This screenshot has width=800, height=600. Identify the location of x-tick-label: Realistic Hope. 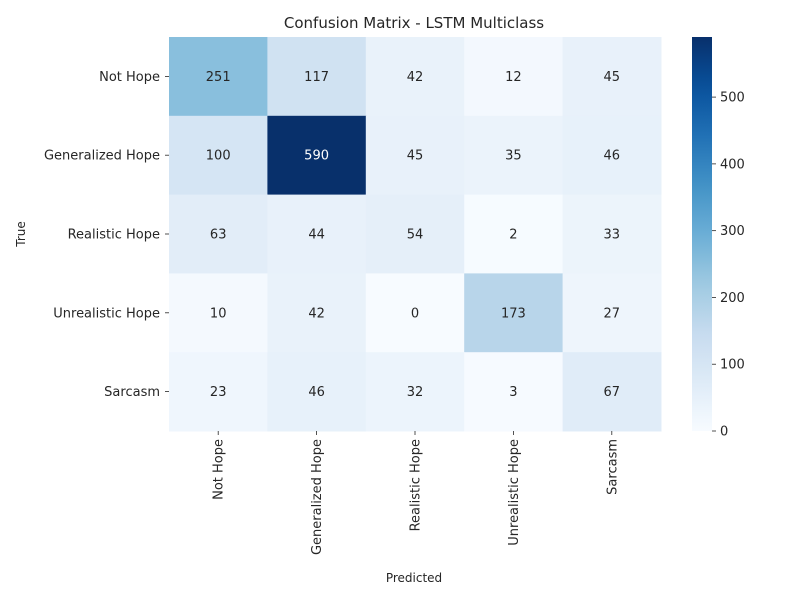
(416, 485).